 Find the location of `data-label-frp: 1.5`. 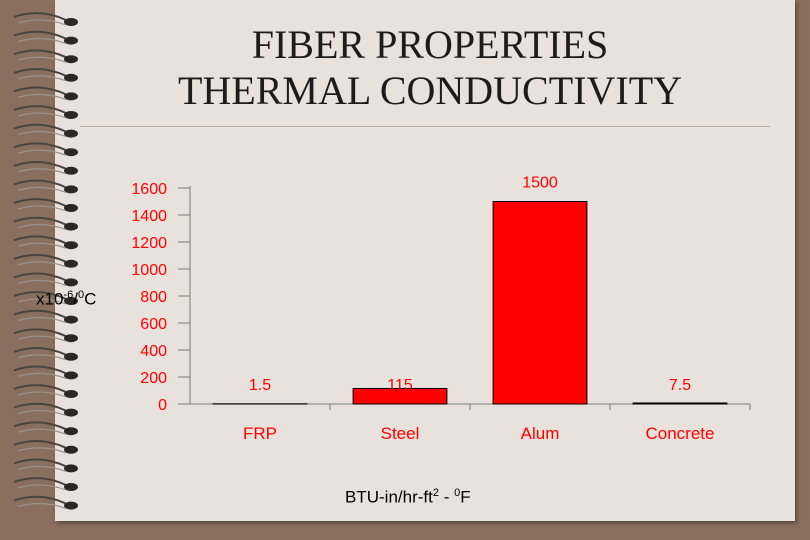

data-label-frp: 1.5 is located at coordinates (260, 385).